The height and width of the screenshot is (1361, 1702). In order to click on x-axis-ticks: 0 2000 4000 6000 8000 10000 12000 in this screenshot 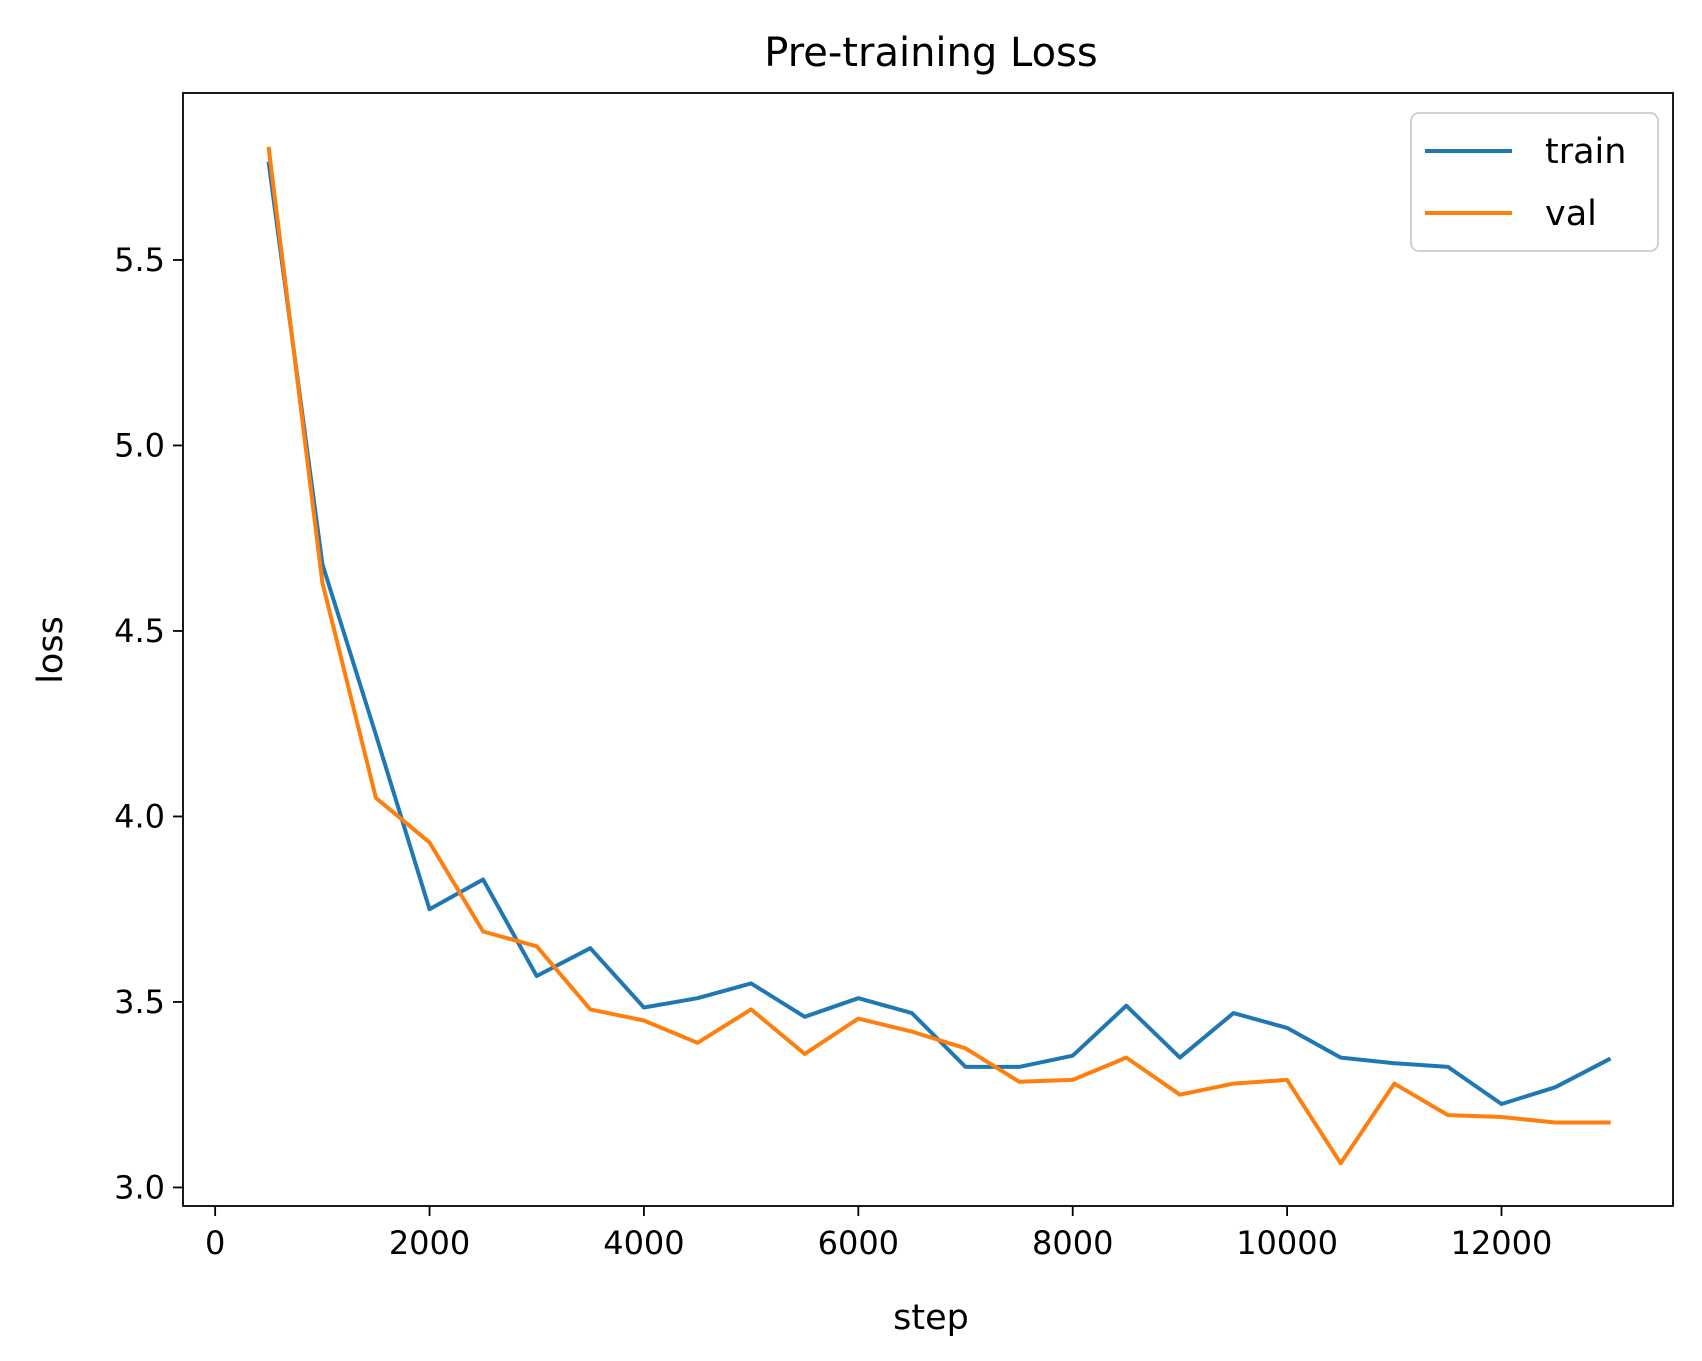, I will do `click(878, 1234)`.